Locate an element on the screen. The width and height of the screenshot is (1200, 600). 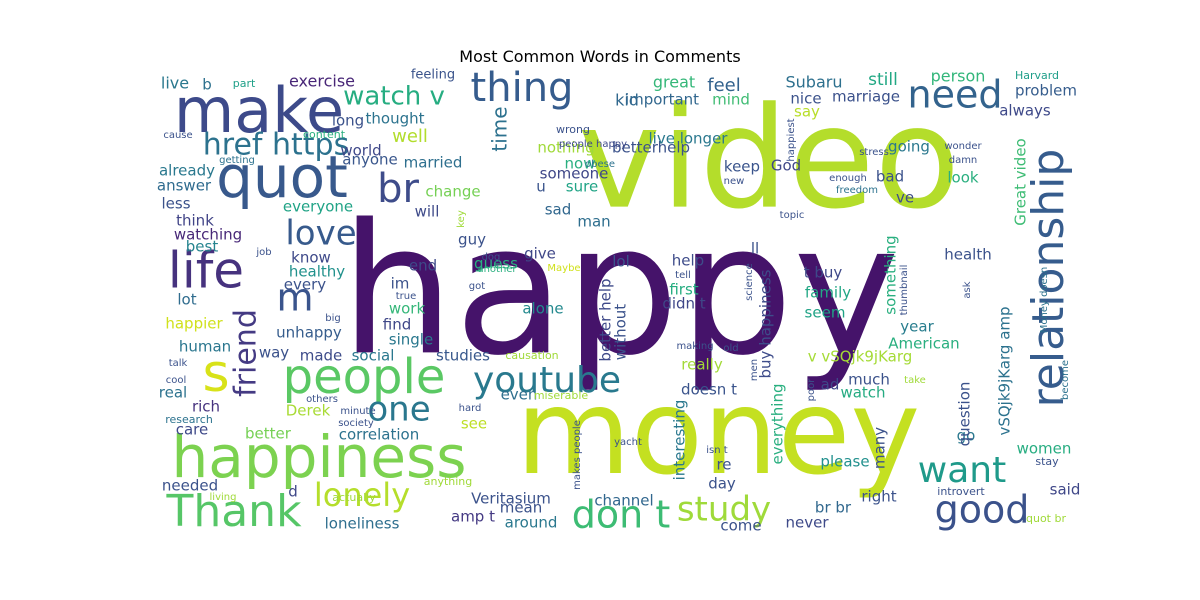
cloud-word-live: live is located at coordinates (175, 83).